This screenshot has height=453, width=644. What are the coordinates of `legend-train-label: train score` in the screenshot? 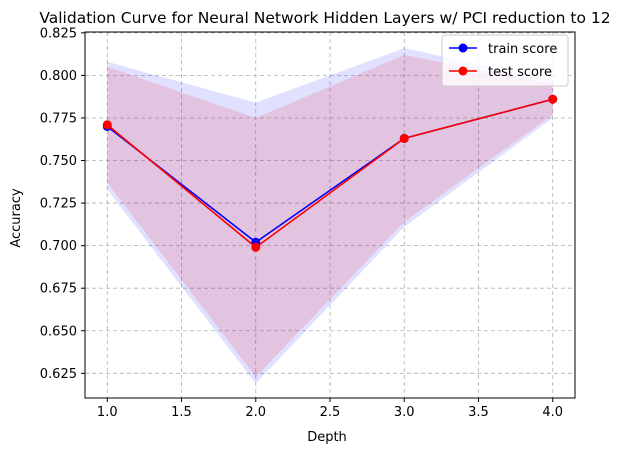 It's located at (522, 49).